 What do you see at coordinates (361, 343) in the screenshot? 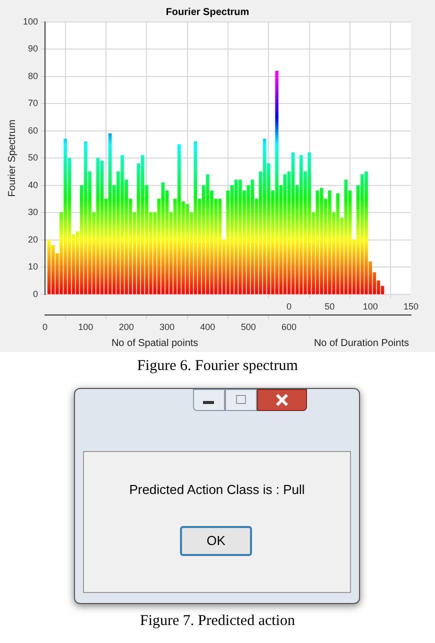
I see `x2-axis-title: No of Duration Points` at bounding box center [361, 343].